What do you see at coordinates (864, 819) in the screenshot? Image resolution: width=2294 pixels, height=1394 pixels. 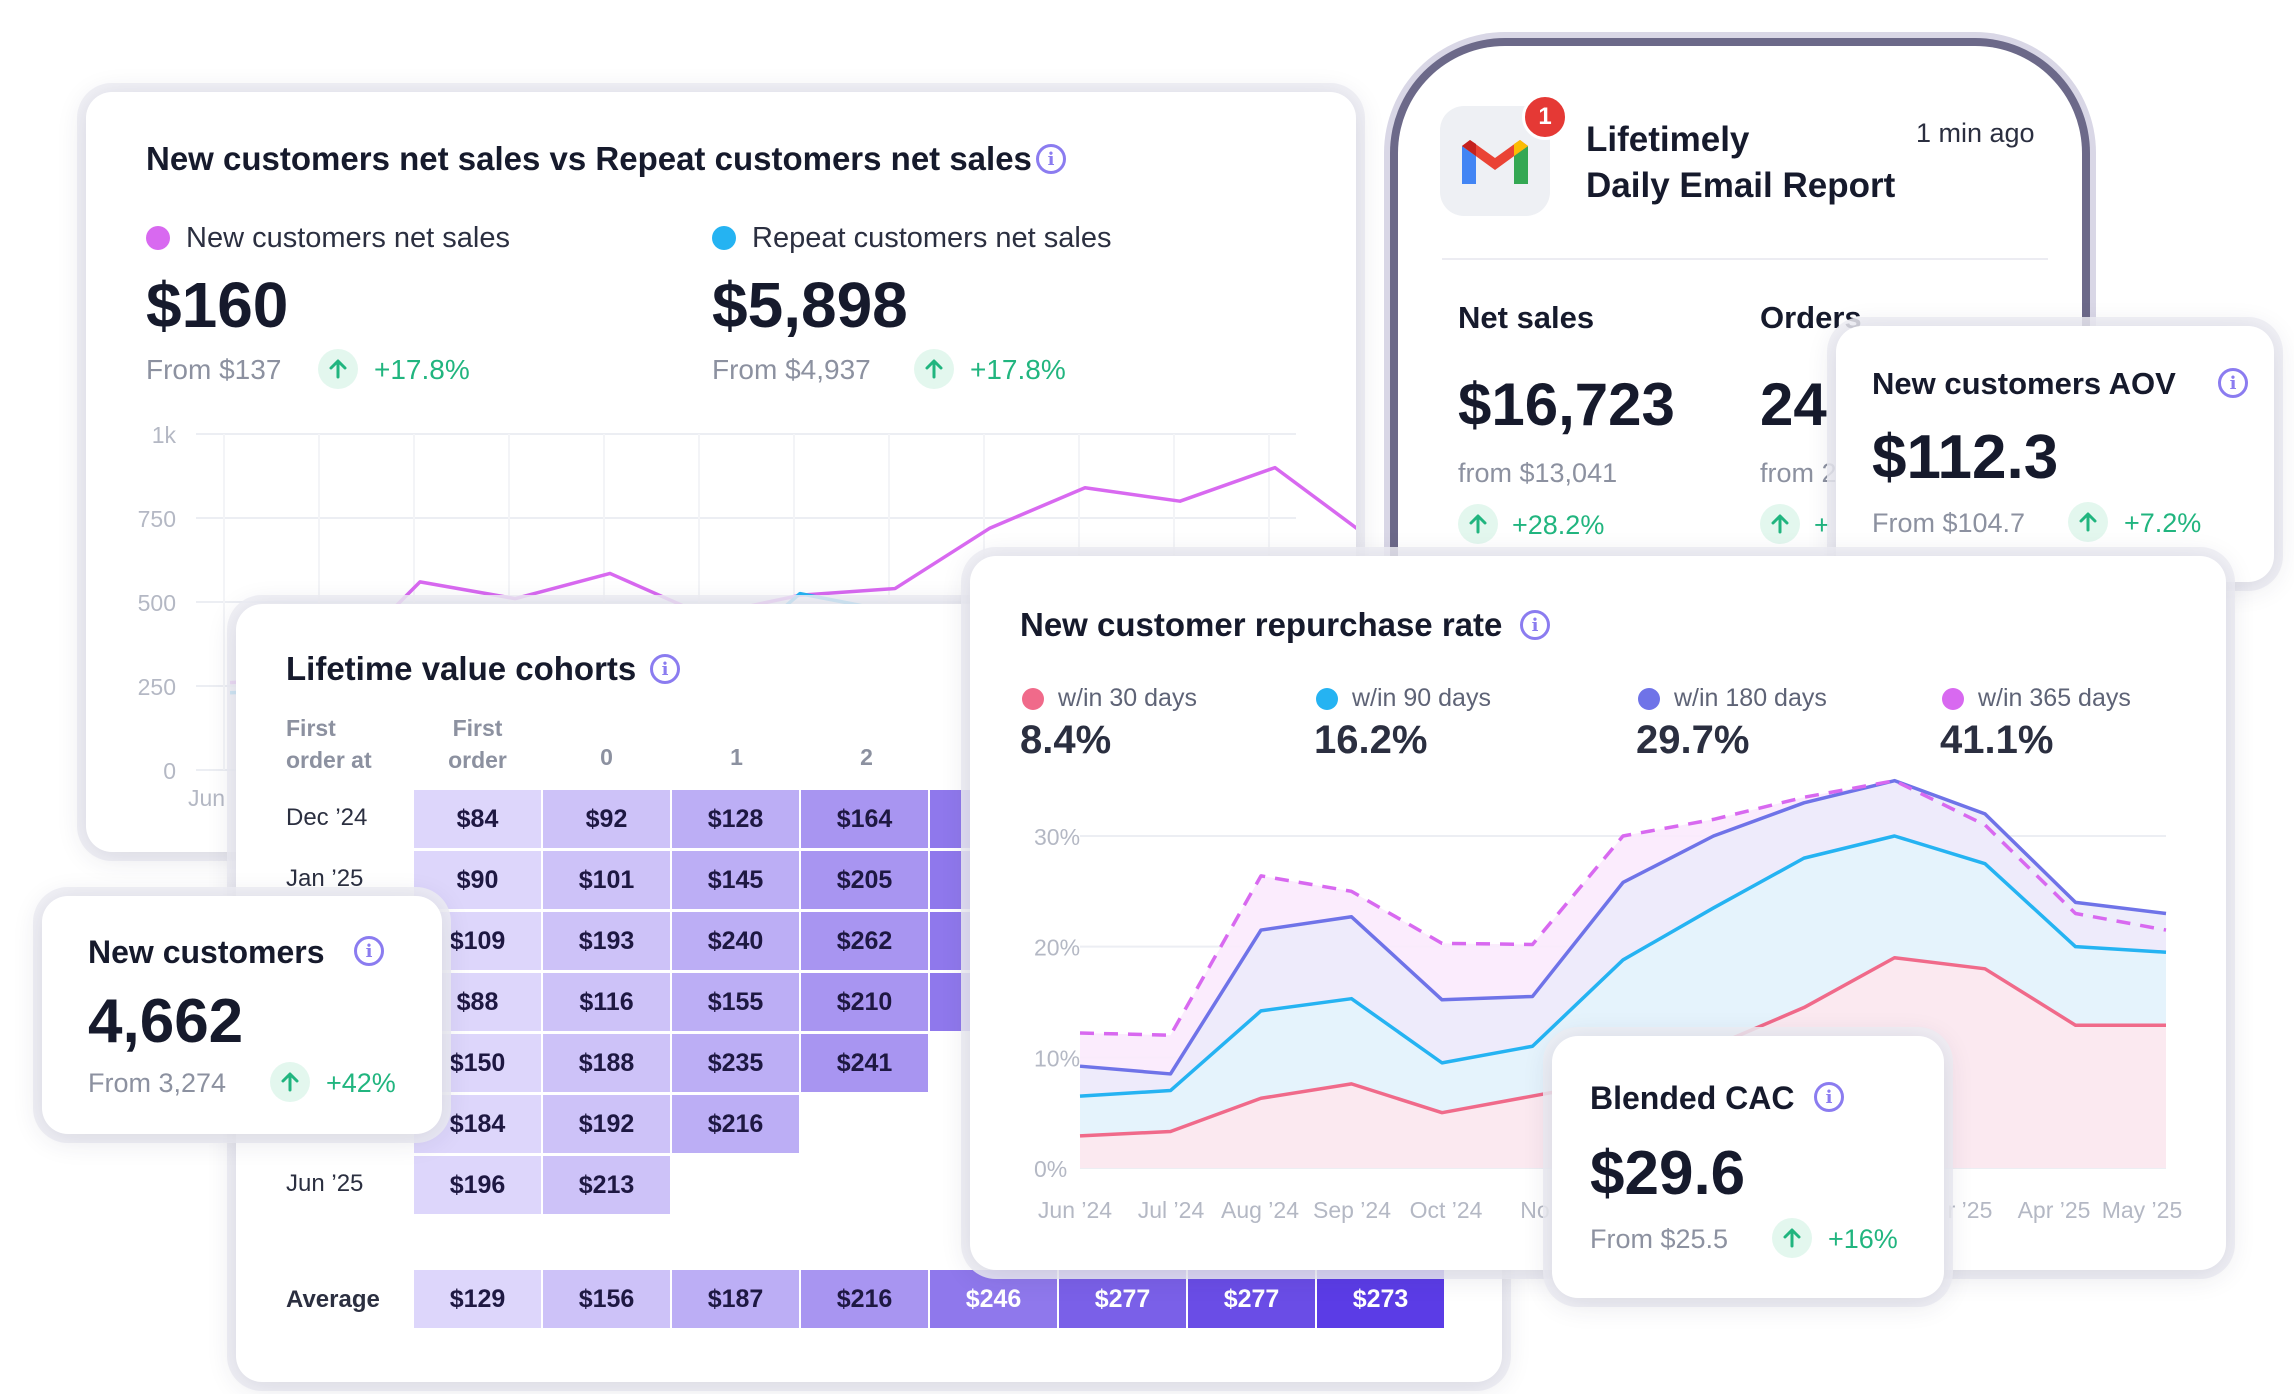 I see `cohort-cell: $164` at bounding box center [864, 819].